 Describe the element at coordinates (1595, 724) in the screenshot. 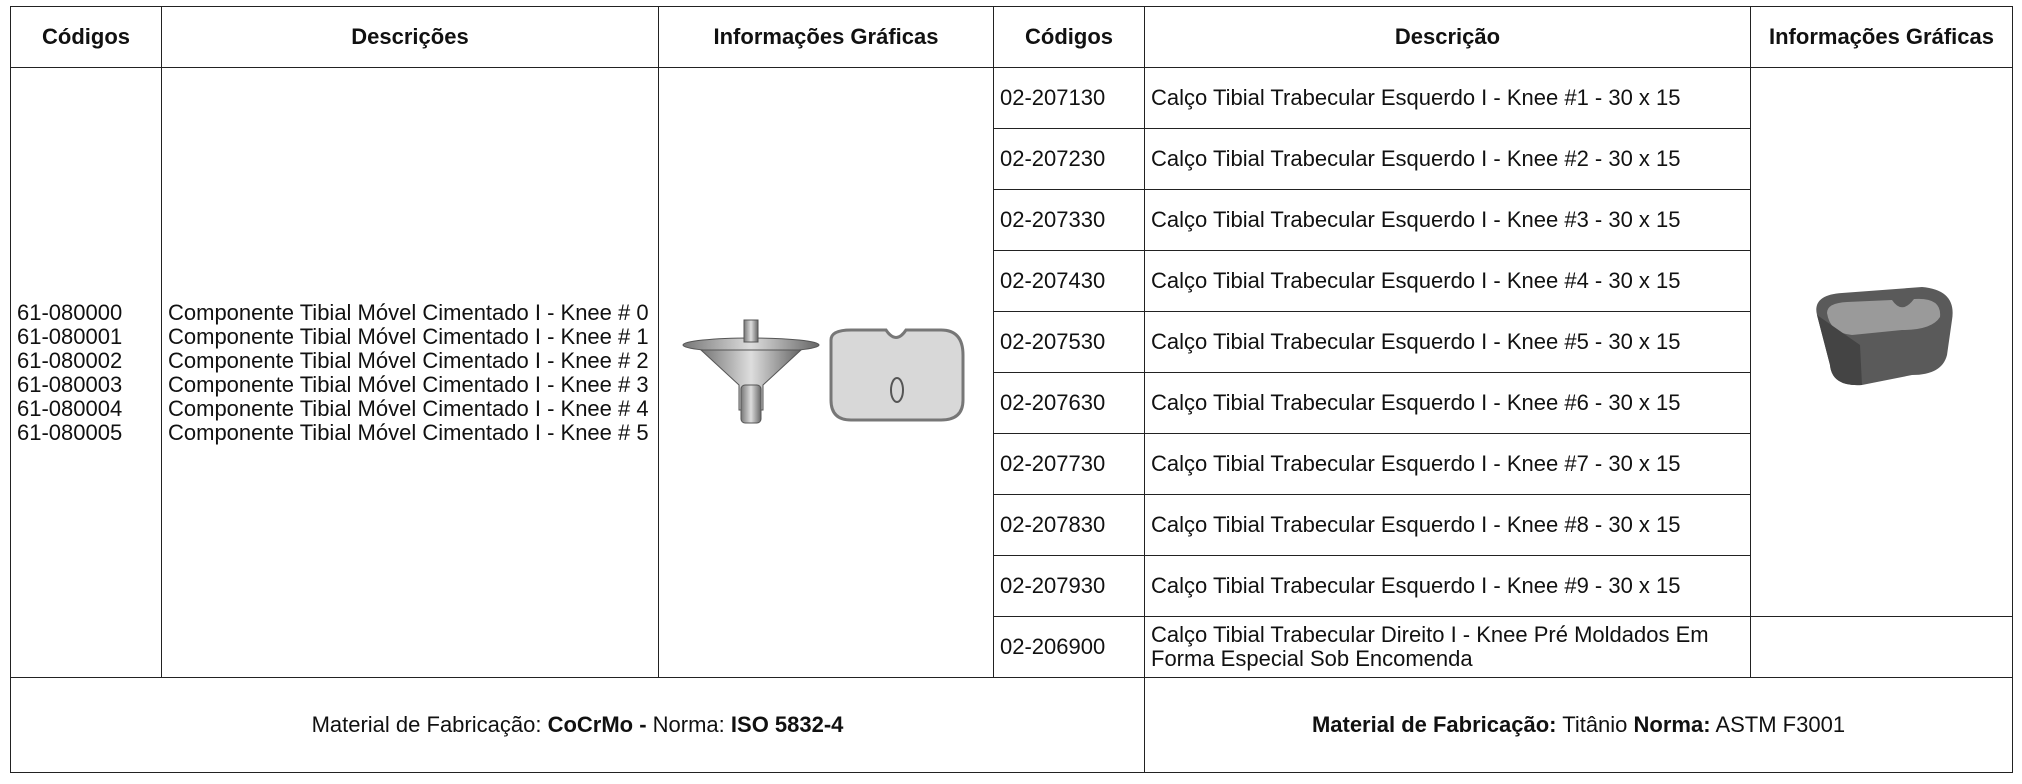

I see `footer-text: Titânio` at that location.